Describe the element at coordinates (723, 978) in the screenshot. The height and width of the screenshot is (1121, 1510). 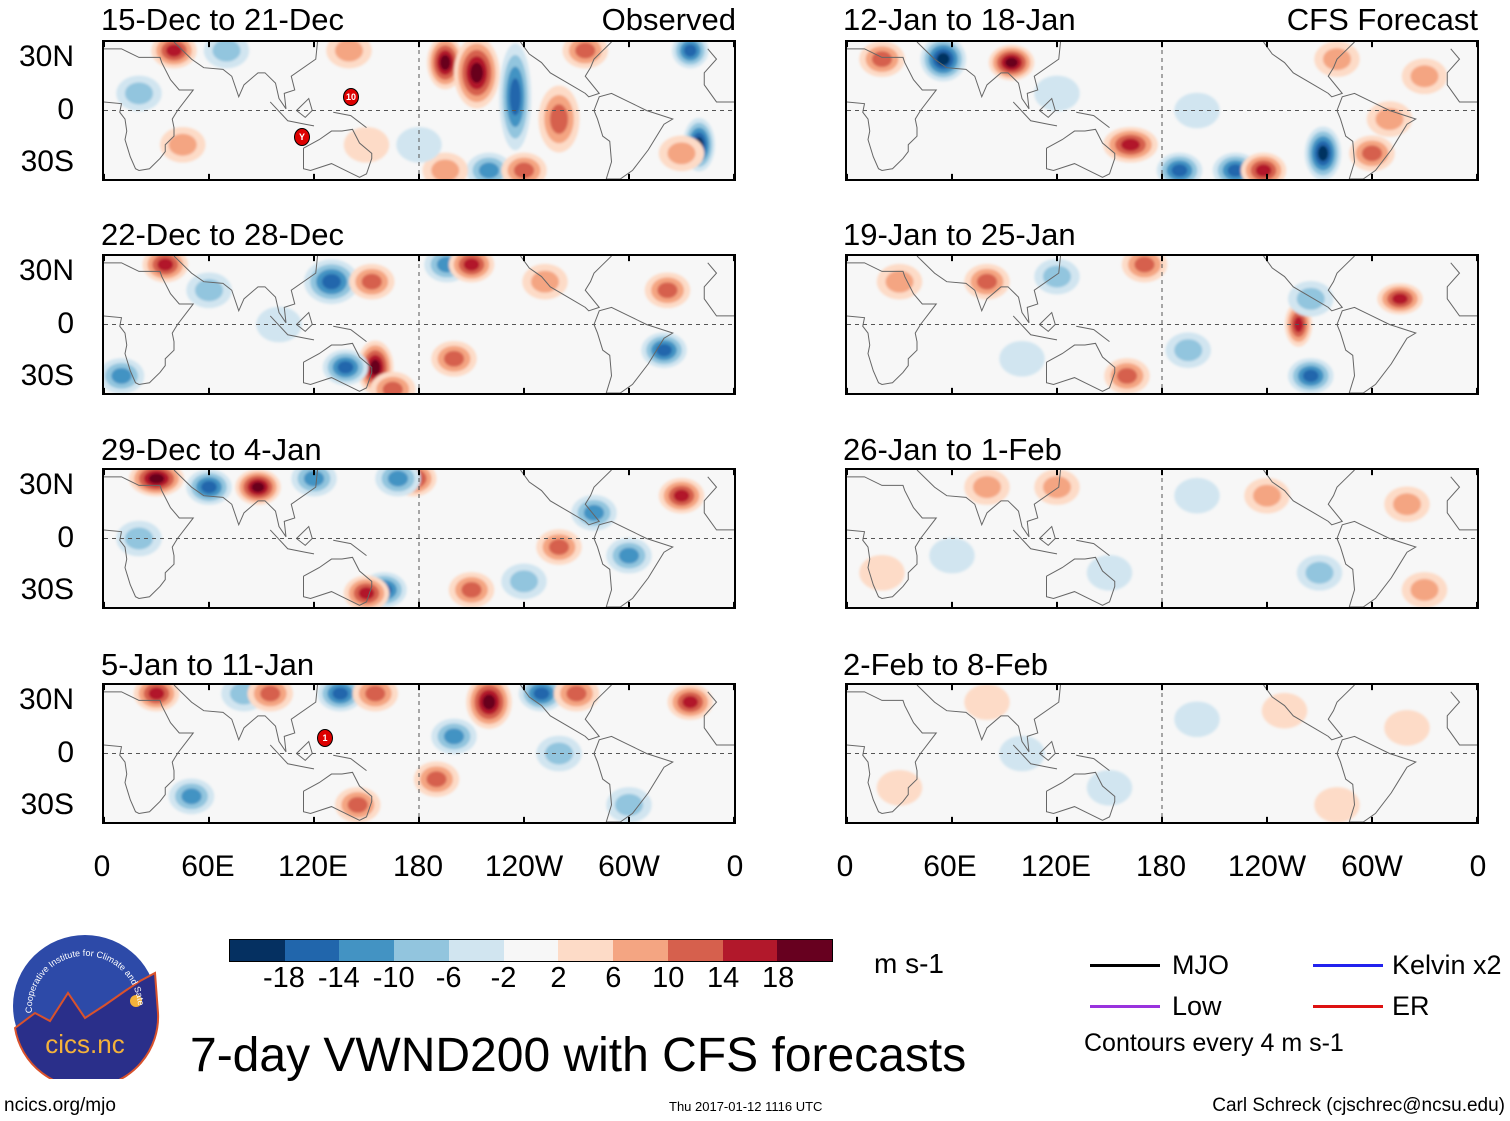
I see `colorbar-label: 14` at that location.